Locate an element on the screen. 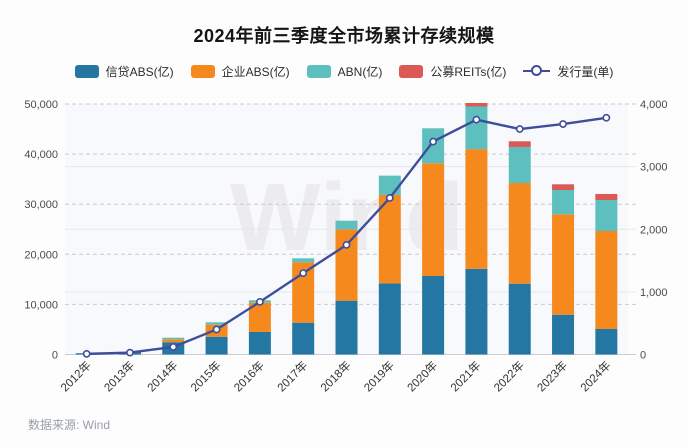 The height and width of the screenshot is (448, 688). bar-segment-2023年-corp-abs is located at coordinates (563, 264).